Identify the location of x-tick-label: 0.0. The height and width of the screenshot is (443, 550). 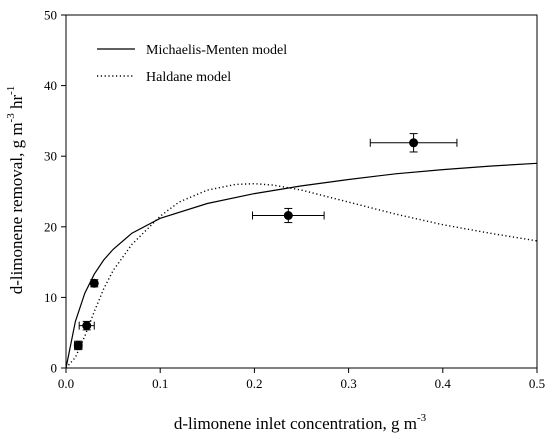
(66, 383).